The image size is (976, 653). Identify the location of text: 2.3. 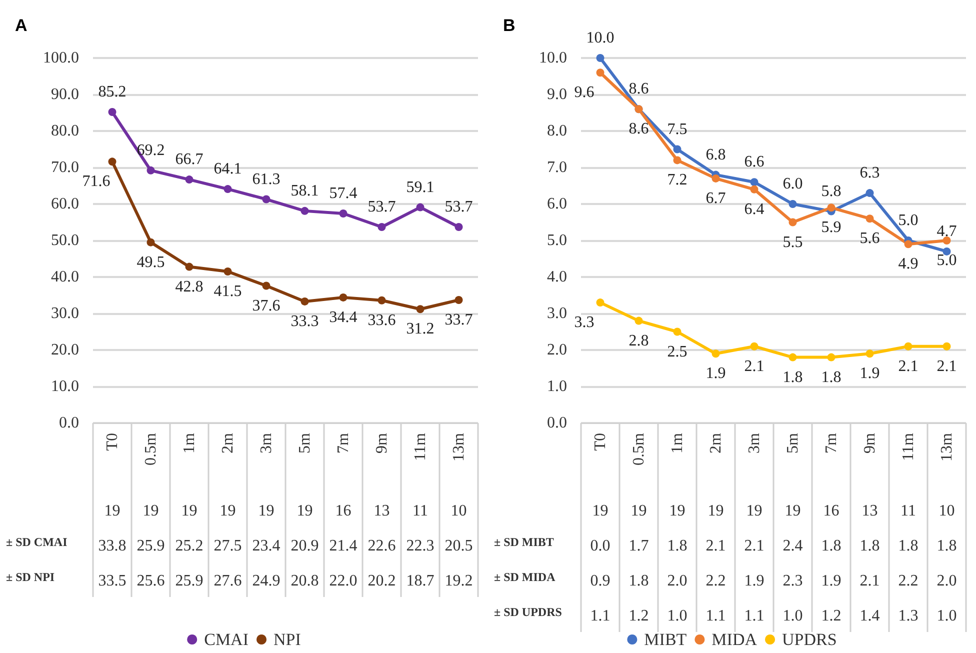
(792, 581).